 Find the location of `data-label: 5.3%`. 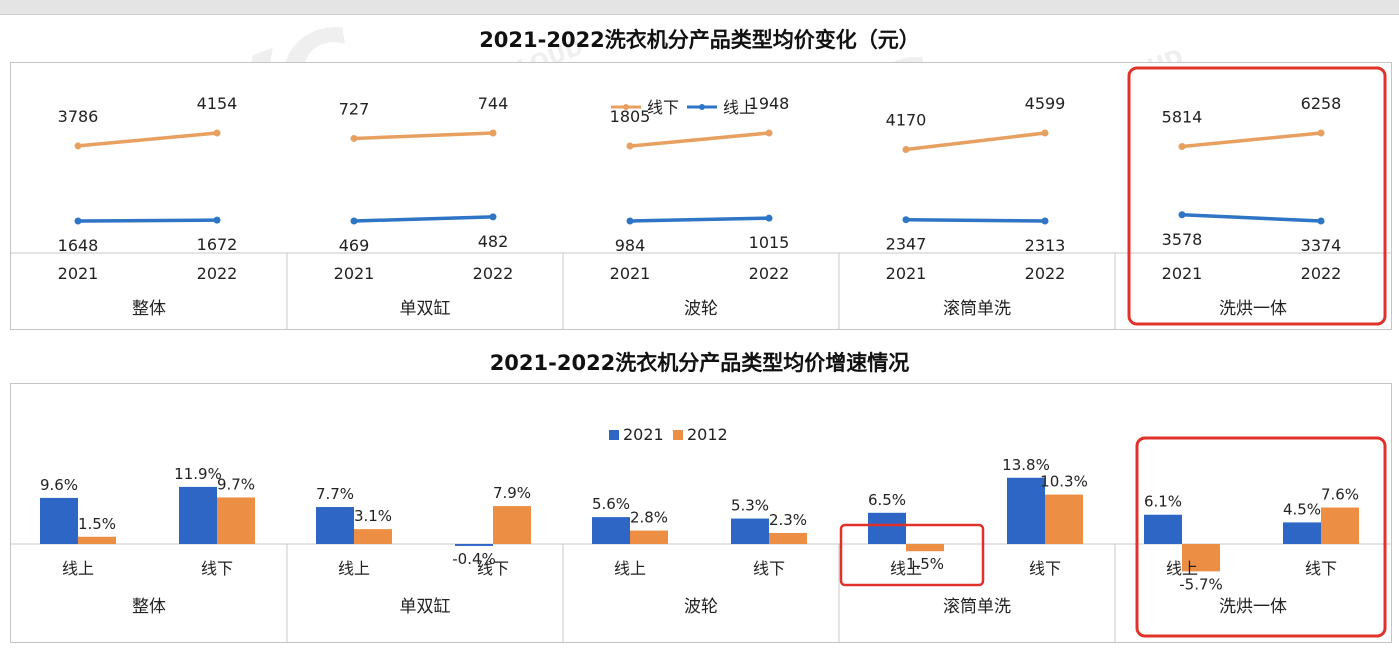

data-label: 5.3% is located at coordinates (750, 506).